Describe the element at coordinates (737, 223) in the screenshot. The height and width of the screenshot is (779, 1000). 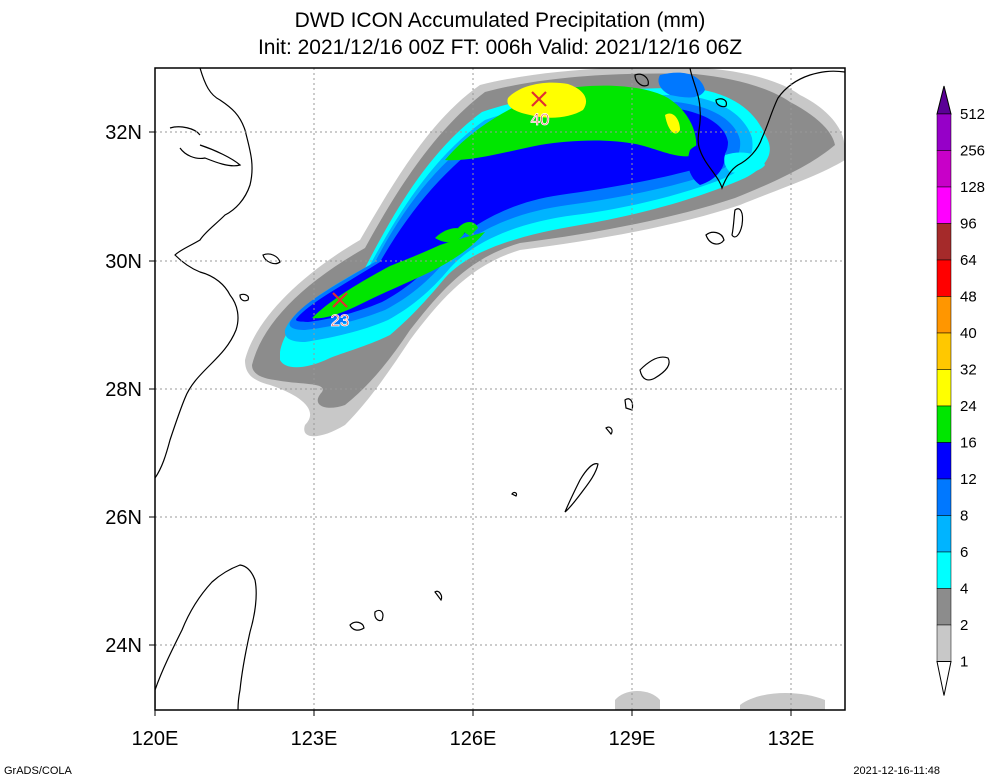
I see `tanegashima` at that location.